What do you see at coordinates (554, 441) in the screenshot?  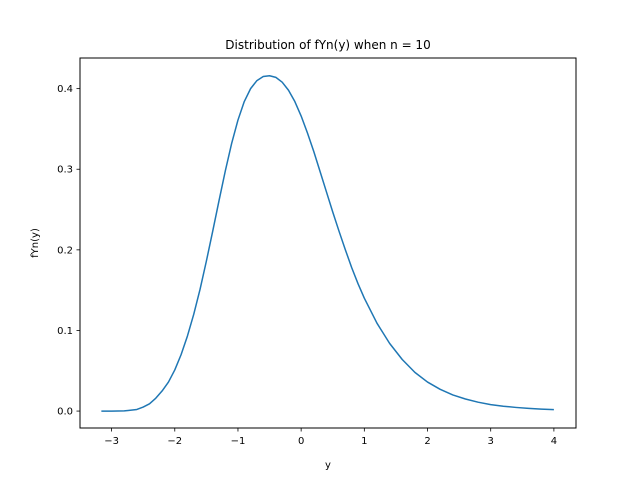 I see `x-tick-label: 4` at bounding box center [554, 441].